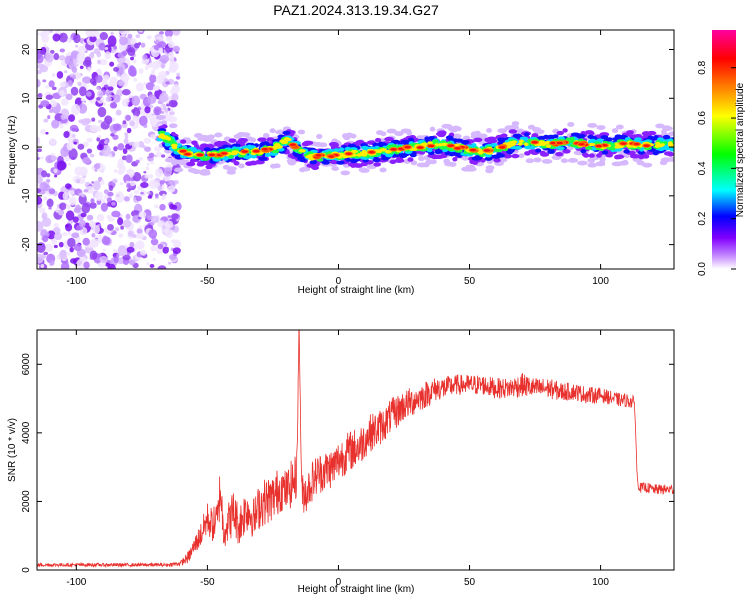 The image size is (750, 600). I want to click on spectrogram-ridge, so click(414, 145).